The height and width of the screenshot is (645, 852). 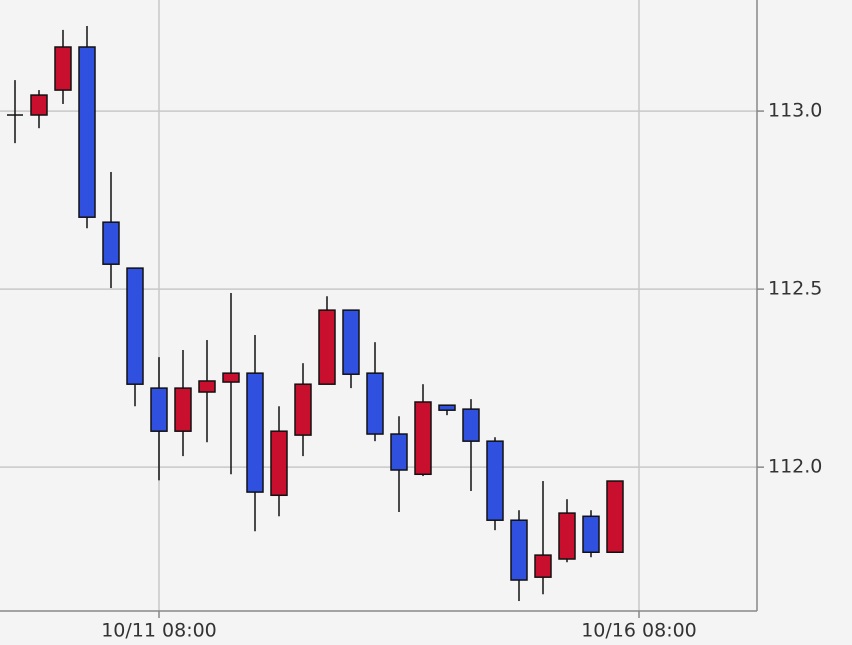 What do you see at coordinates (159, 631) in the screenshot?
I see `x-tick-label: 10/11 08:00` at bounding box center [159, 631].